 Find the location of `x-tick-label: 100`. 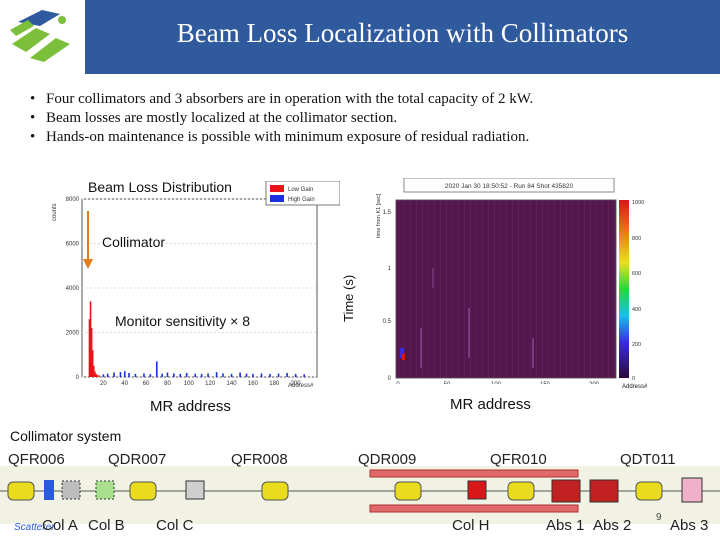

x-tick-label: 100 is located at coordinates (189, 384).